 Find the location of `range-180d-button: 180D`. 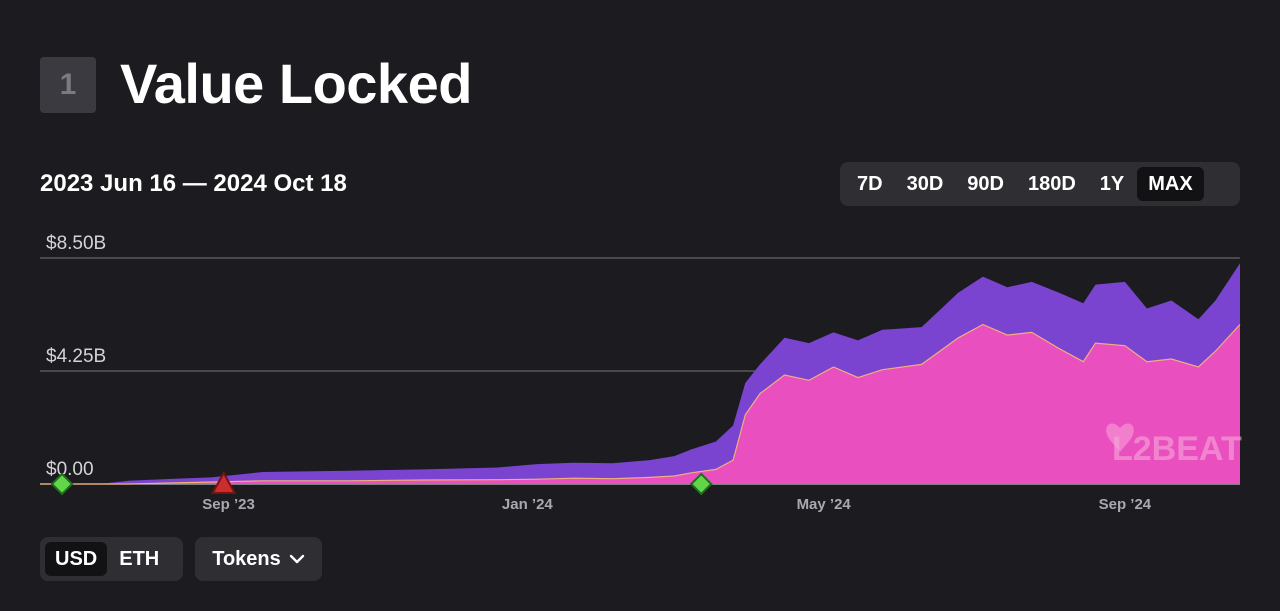

range-180d-button: 180D is located at coordinates (1052, 184).